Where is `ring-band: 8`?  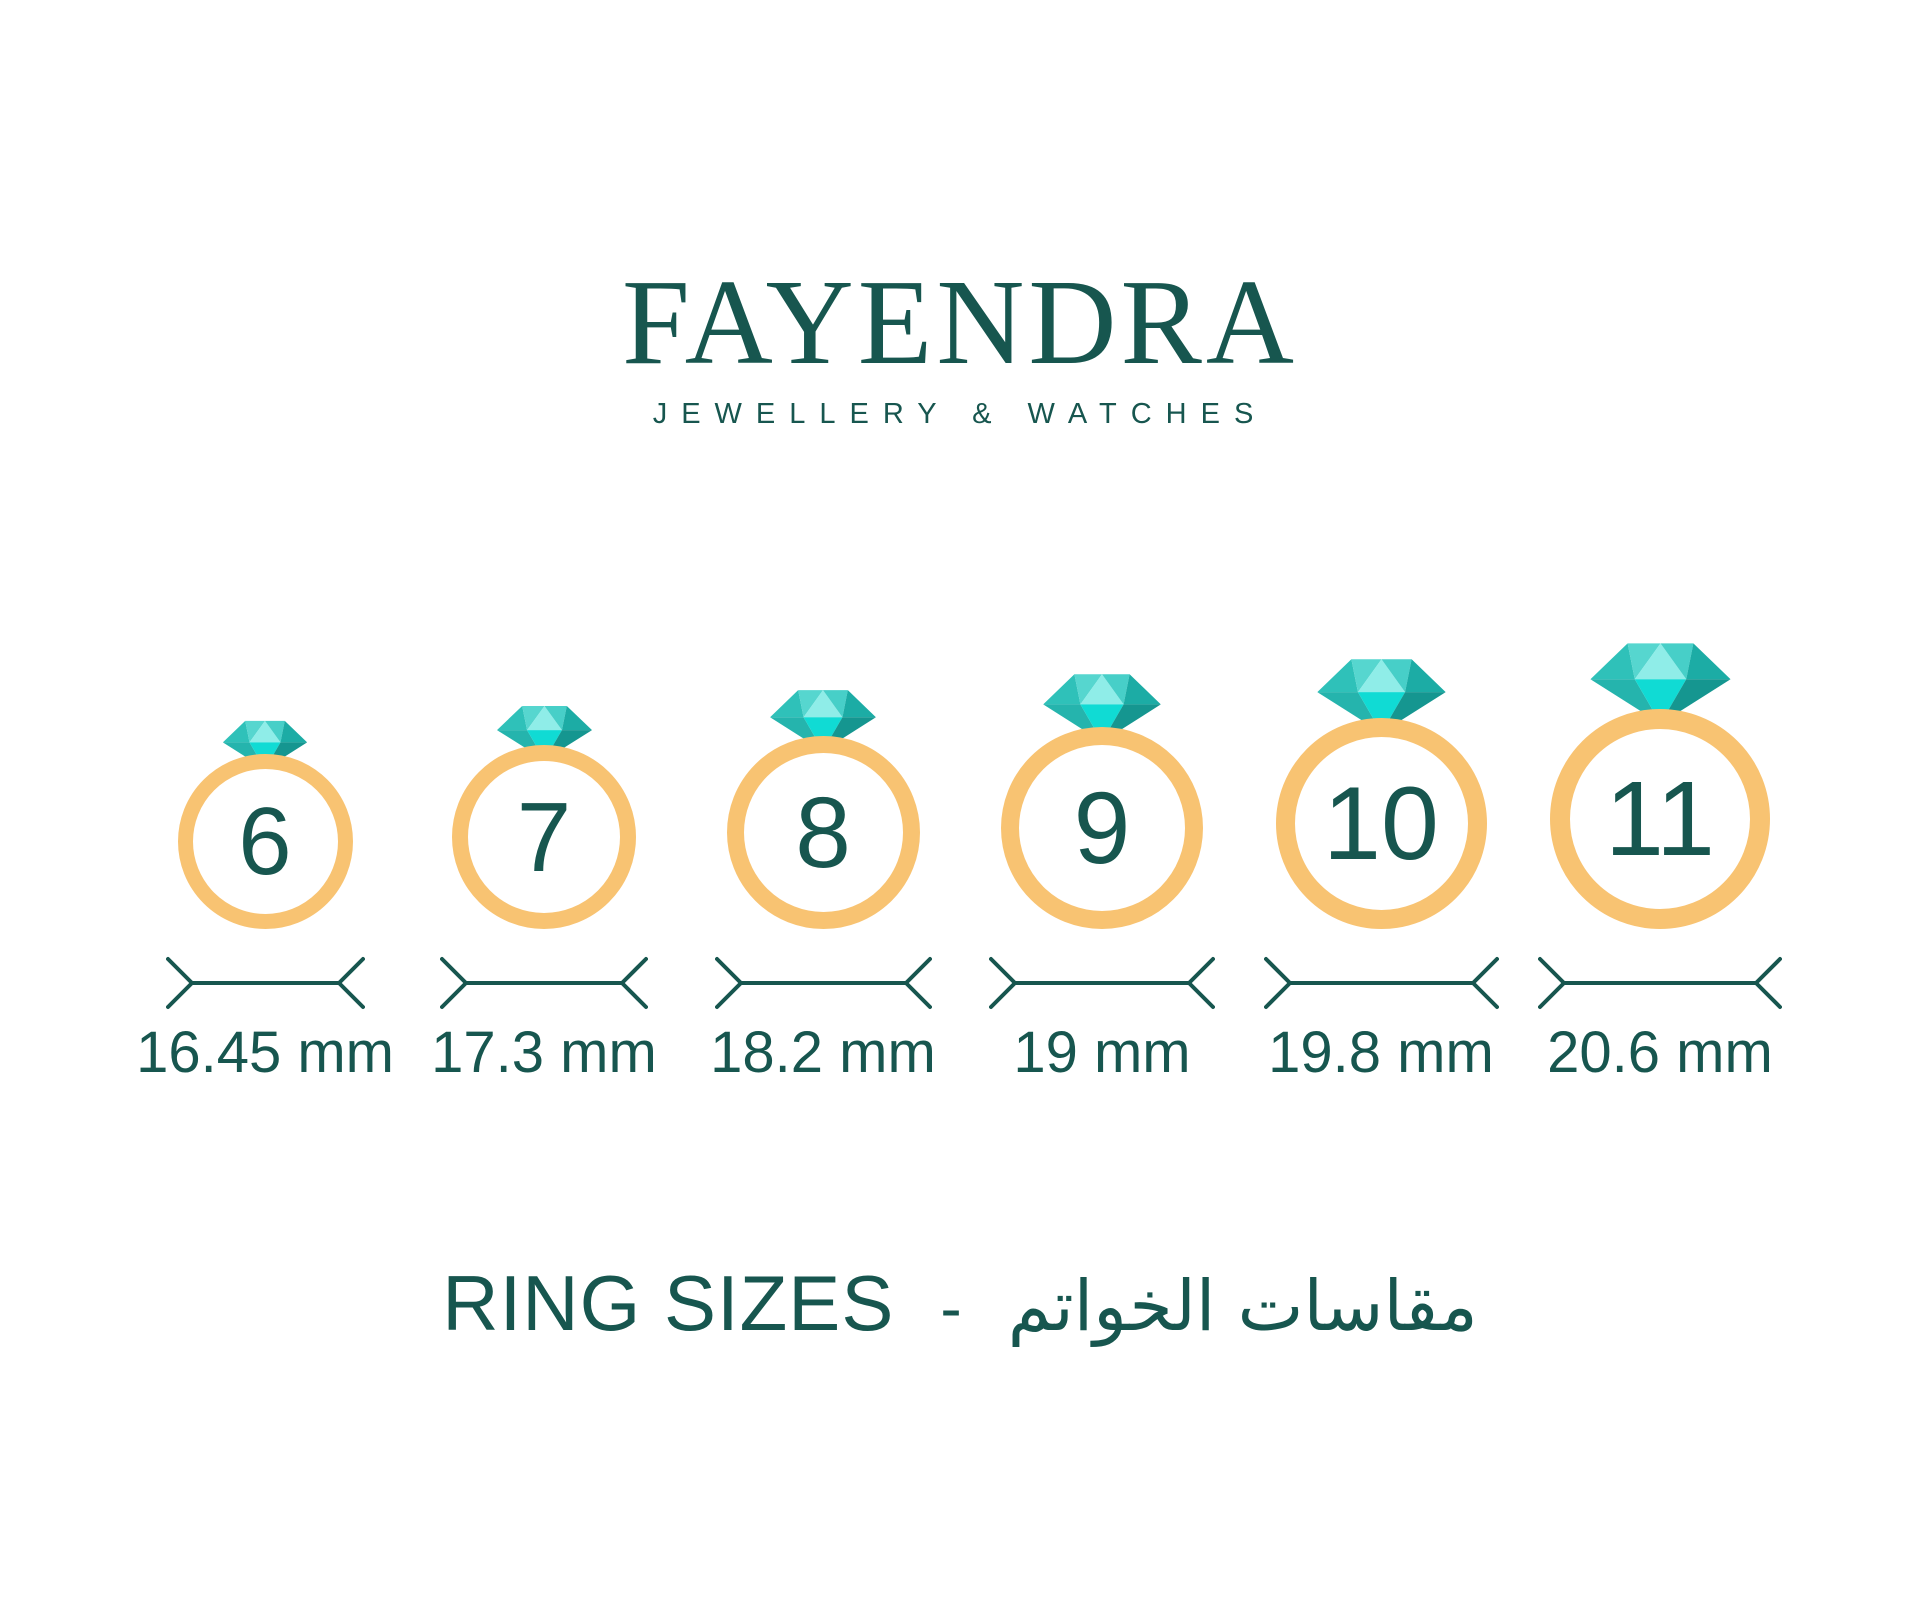 ring-band: 8 is located at coordinates (823, 833).